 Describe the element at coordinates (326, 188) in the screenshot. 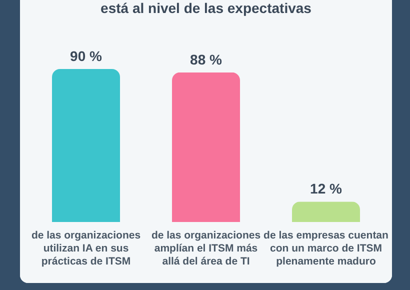

I see `data-label: 12 %` at that location.